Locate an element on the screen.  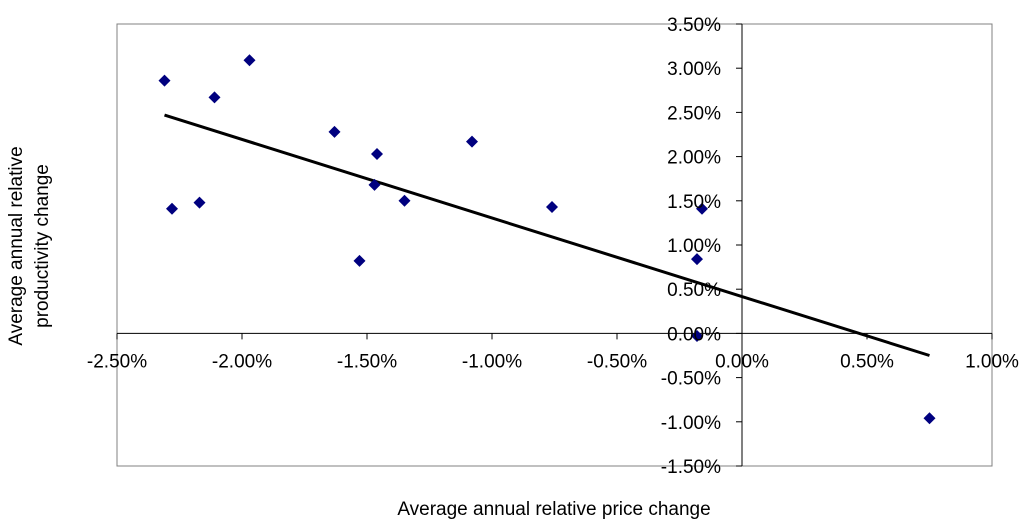
y-axis-title-line-1: Average annual relative is located at coordinates (16, 245).